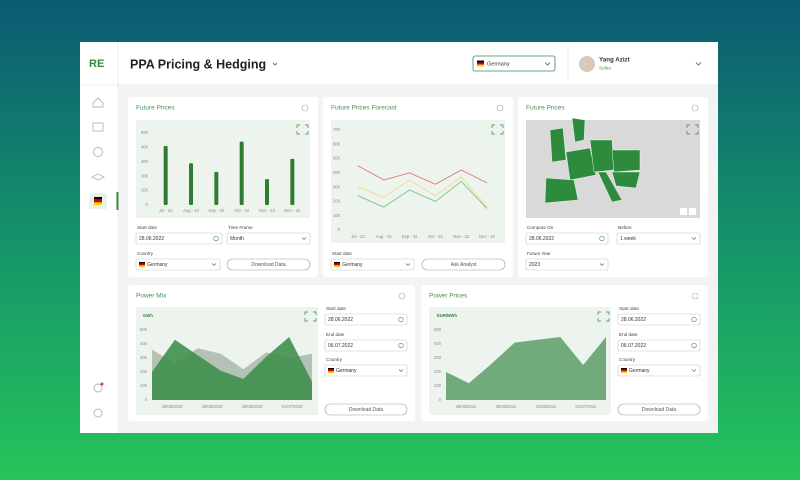  What do you see at coordinates (358, 236) in the screenshot?
I see `x-tick-label: Jul - 22` at bounding box center [358, 236].